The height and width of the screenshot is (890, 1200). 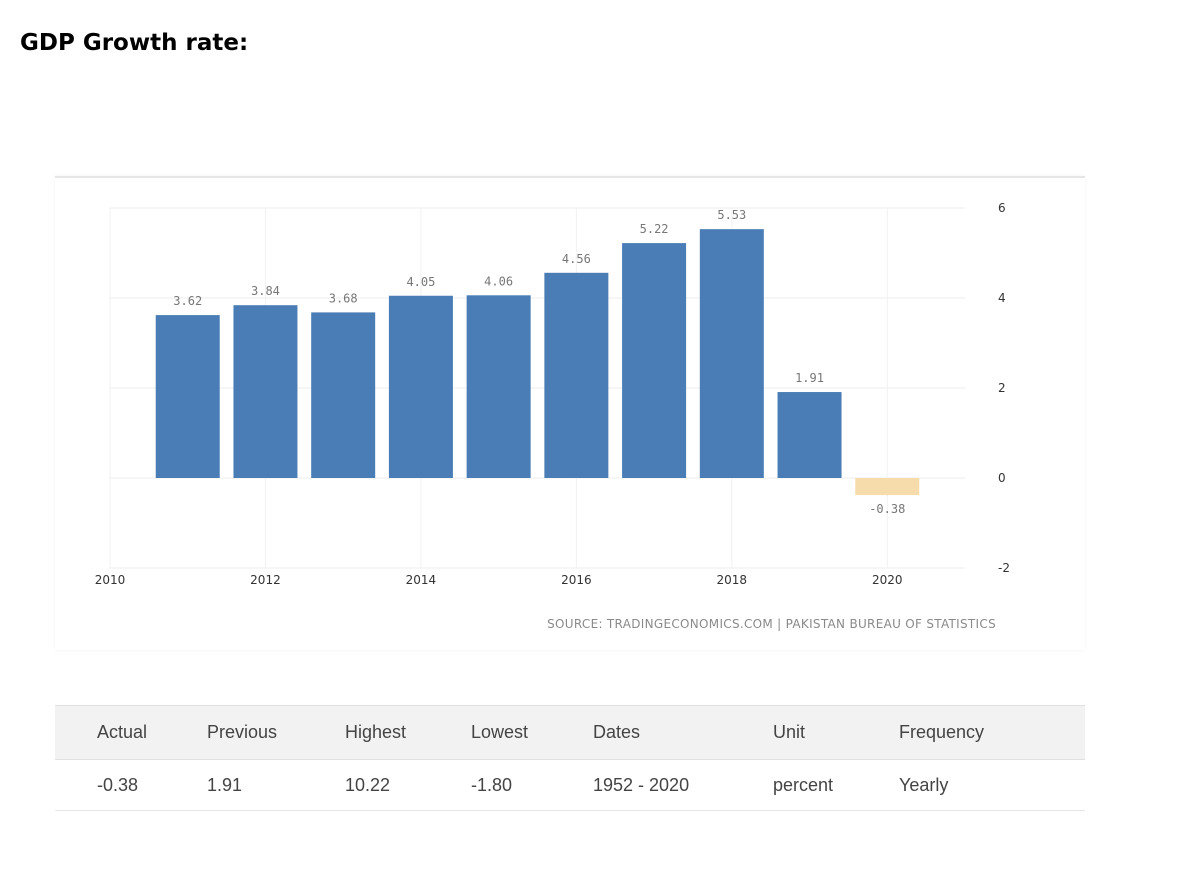 What do you see at coordinates (265, 391) in the screenshot?
I see `bar-2012` at bounding box center [265, 391].